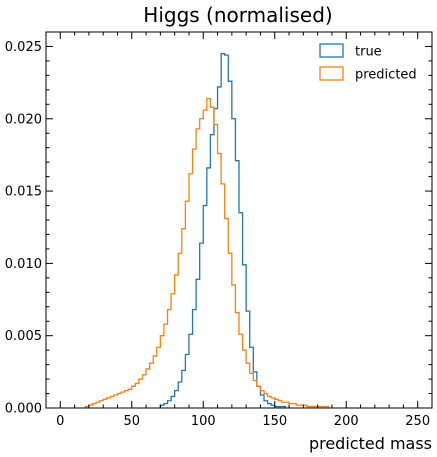  I want to click on legend-label-true: true, so click(368, 52).